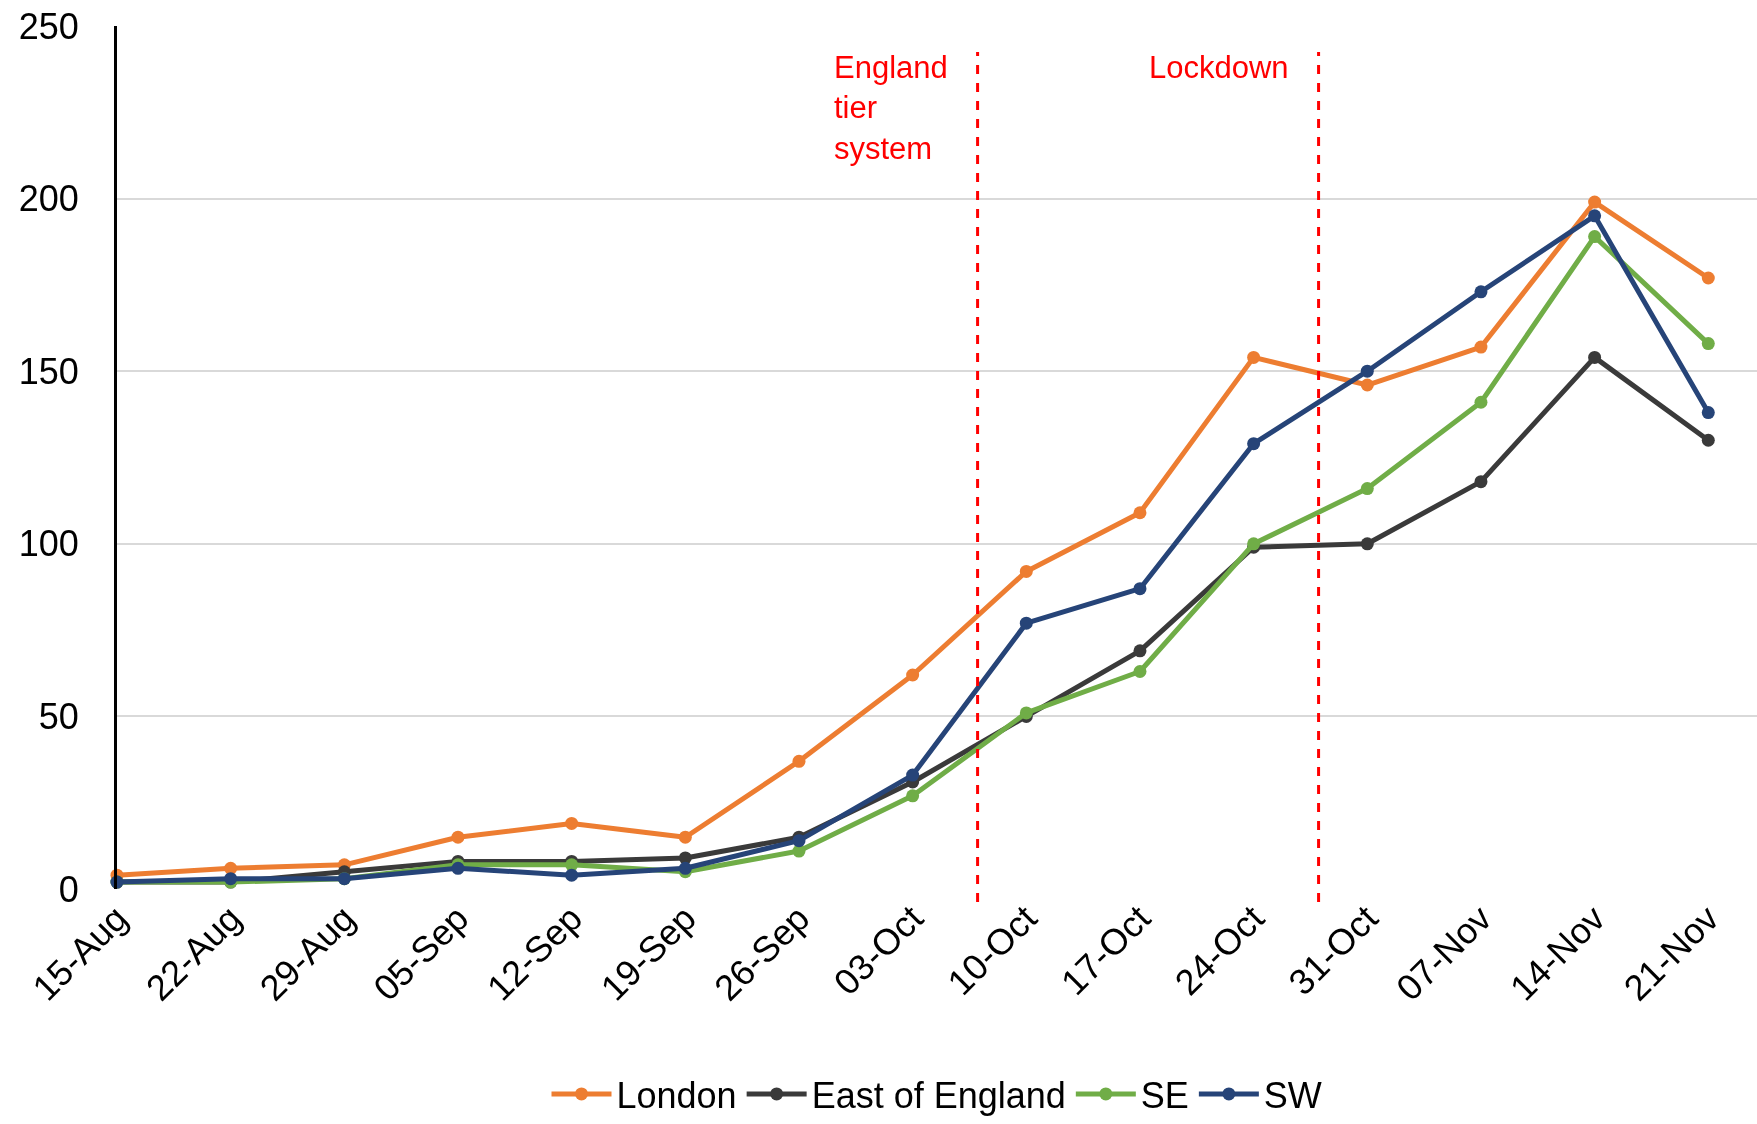 The height and width of the screenshot is (1124, 1757). What do you see at coordinates (48, 26) in the screenshot?
I see `y-tick-label: 250` at bounding box center [48, 26].